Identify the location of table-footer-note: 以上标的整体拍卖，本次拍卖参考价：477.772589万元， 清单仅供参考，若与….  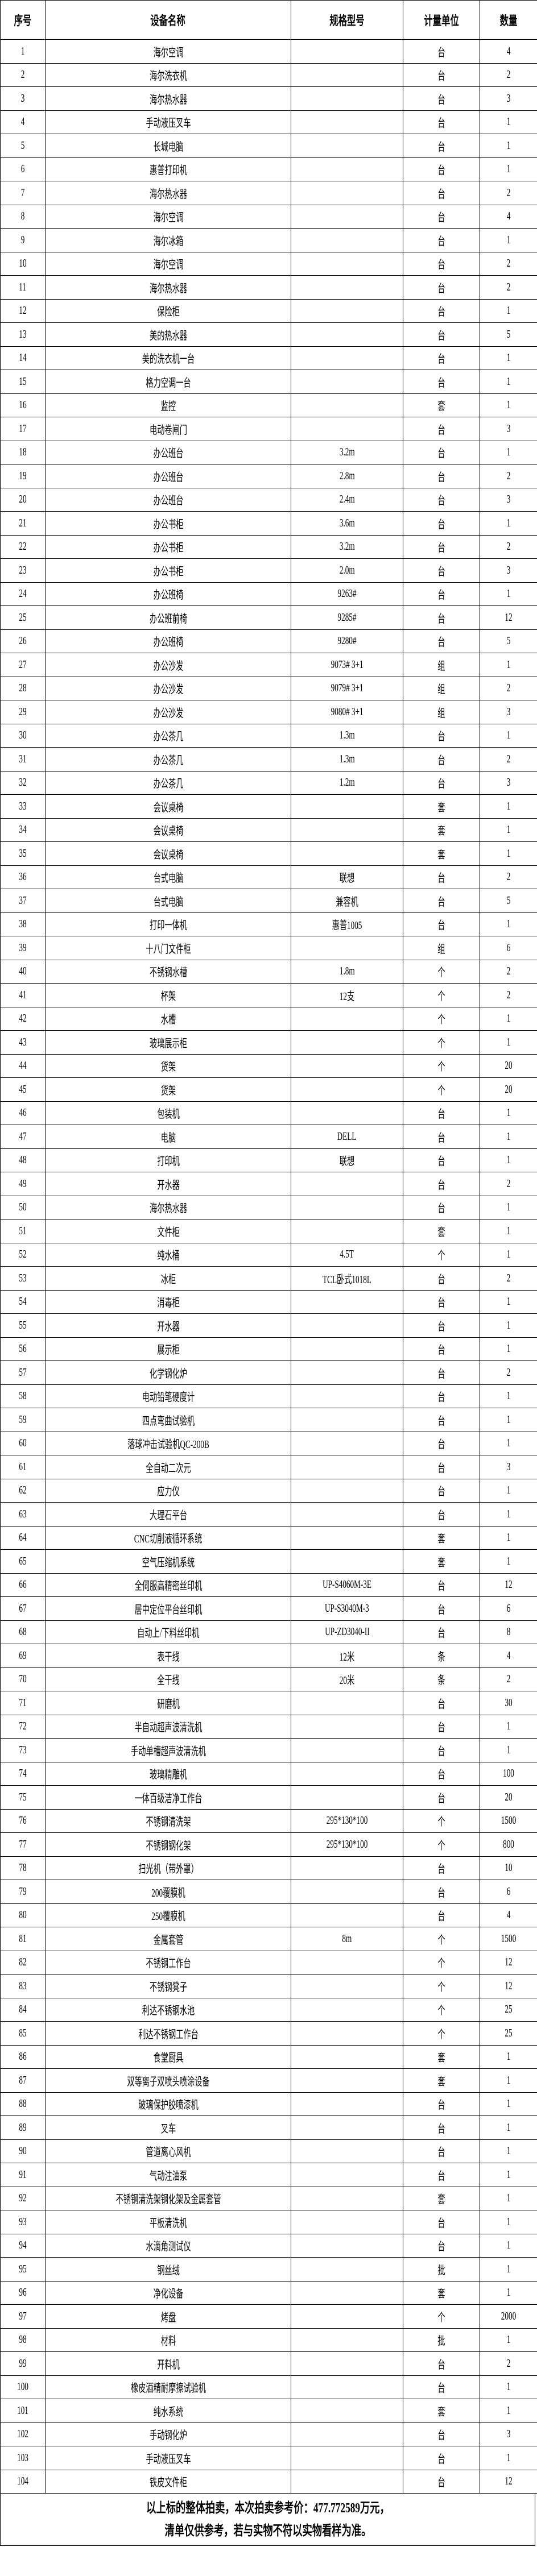
(267, 2520).